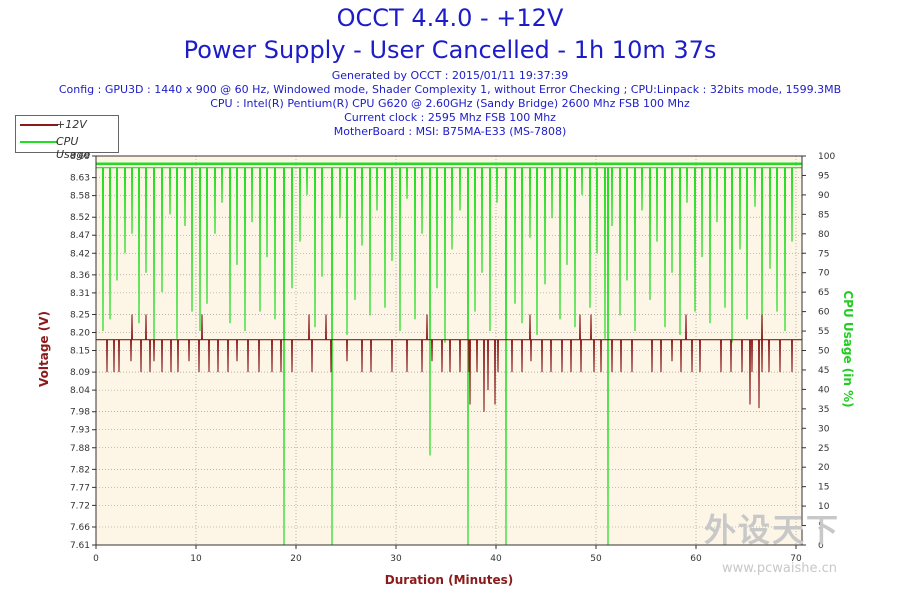 The height and width of the screenshot is (600, 900). Describe the element at coordinates (826, 157) in the screenshot. I see `y2-tick-label: 100` at that location.